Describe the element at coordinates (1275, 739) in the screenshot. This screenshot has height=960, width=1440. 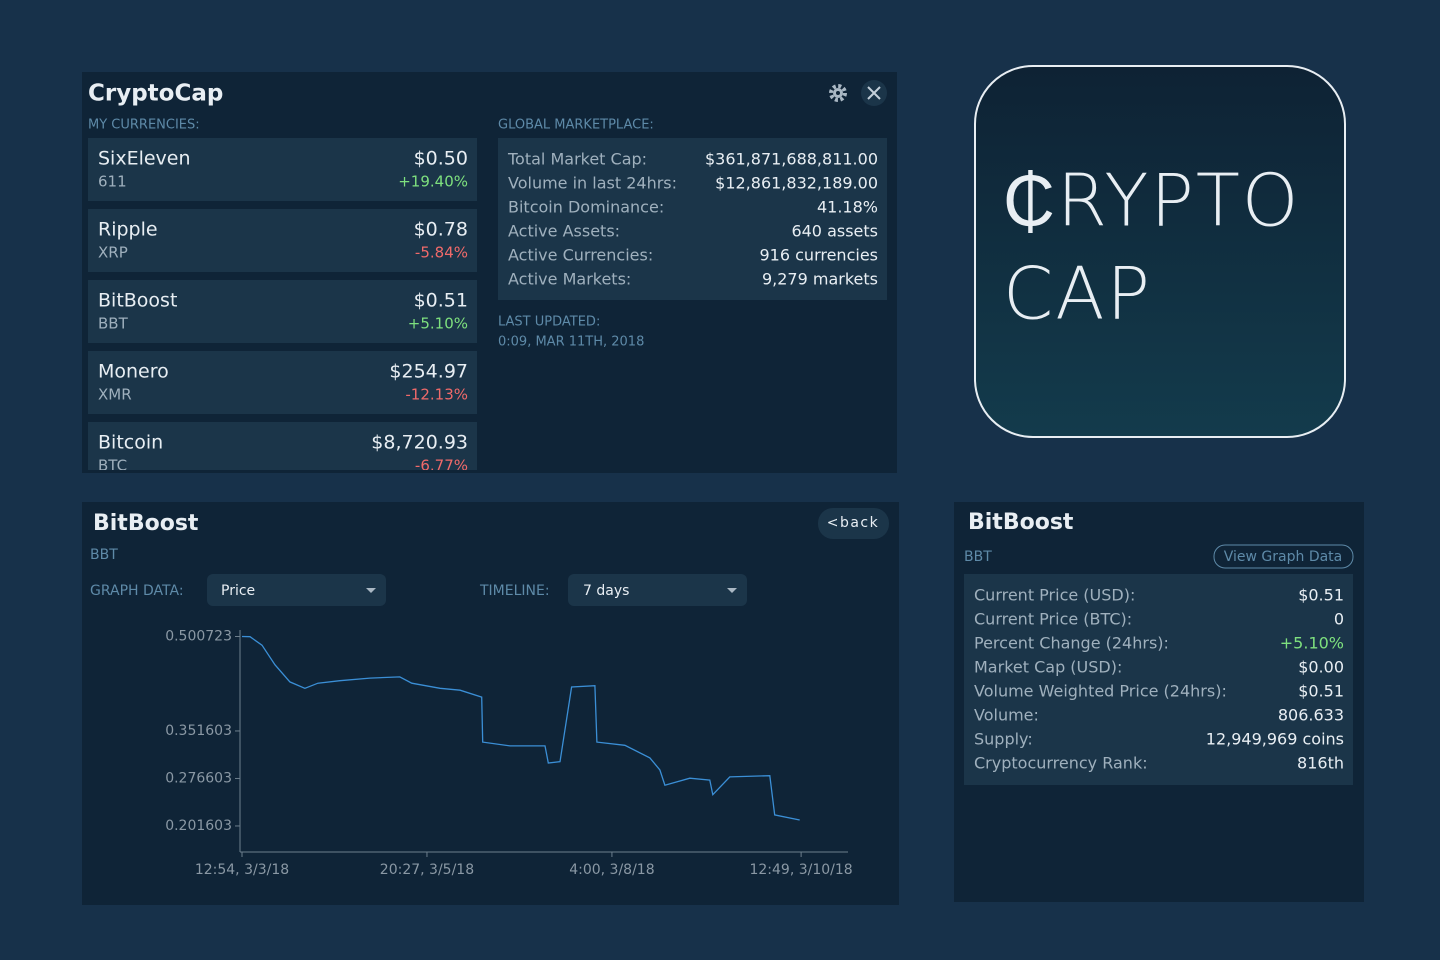
I see `detail-value: 12,949,969 coins` at that location.